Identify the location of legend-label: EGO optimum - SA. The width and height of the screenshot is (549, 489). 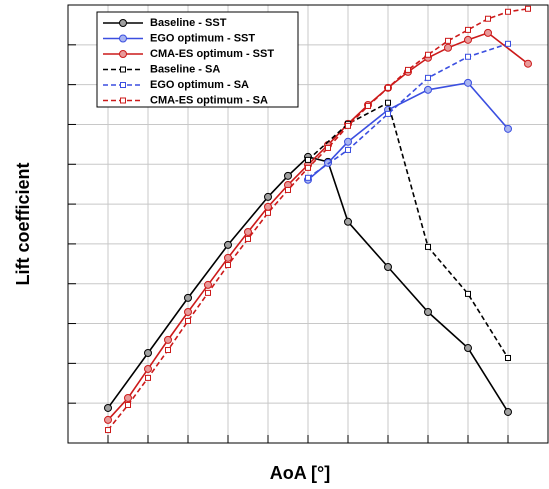
(199, 85).